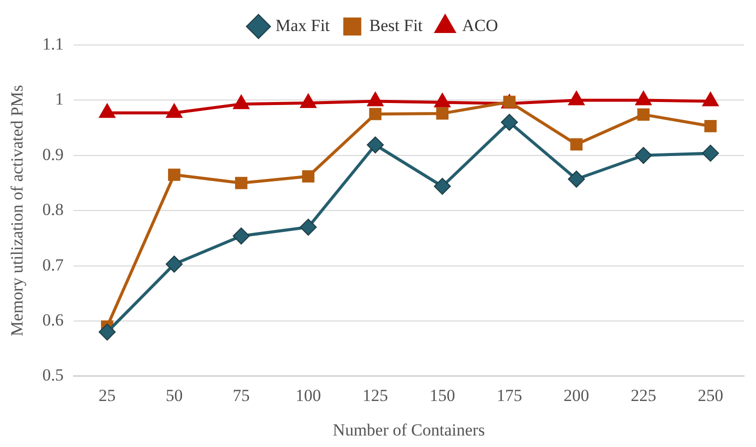 Image resolution: width=756 pixels, height=447 pixels. I want to click on legend-label: Best Fit, so click(396, 25).